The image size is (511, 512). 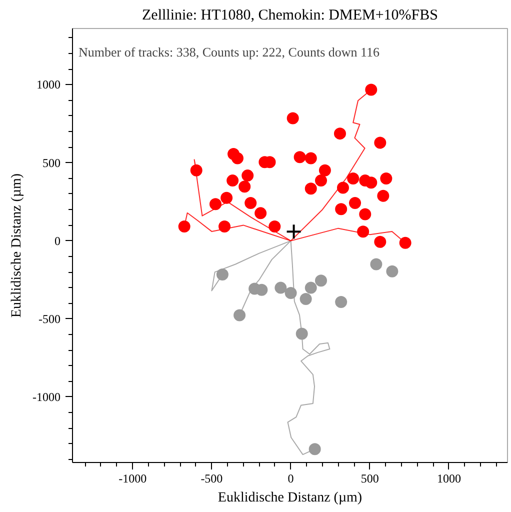 I want to click on y-tick-label: 0, so click(x=57, y=241).